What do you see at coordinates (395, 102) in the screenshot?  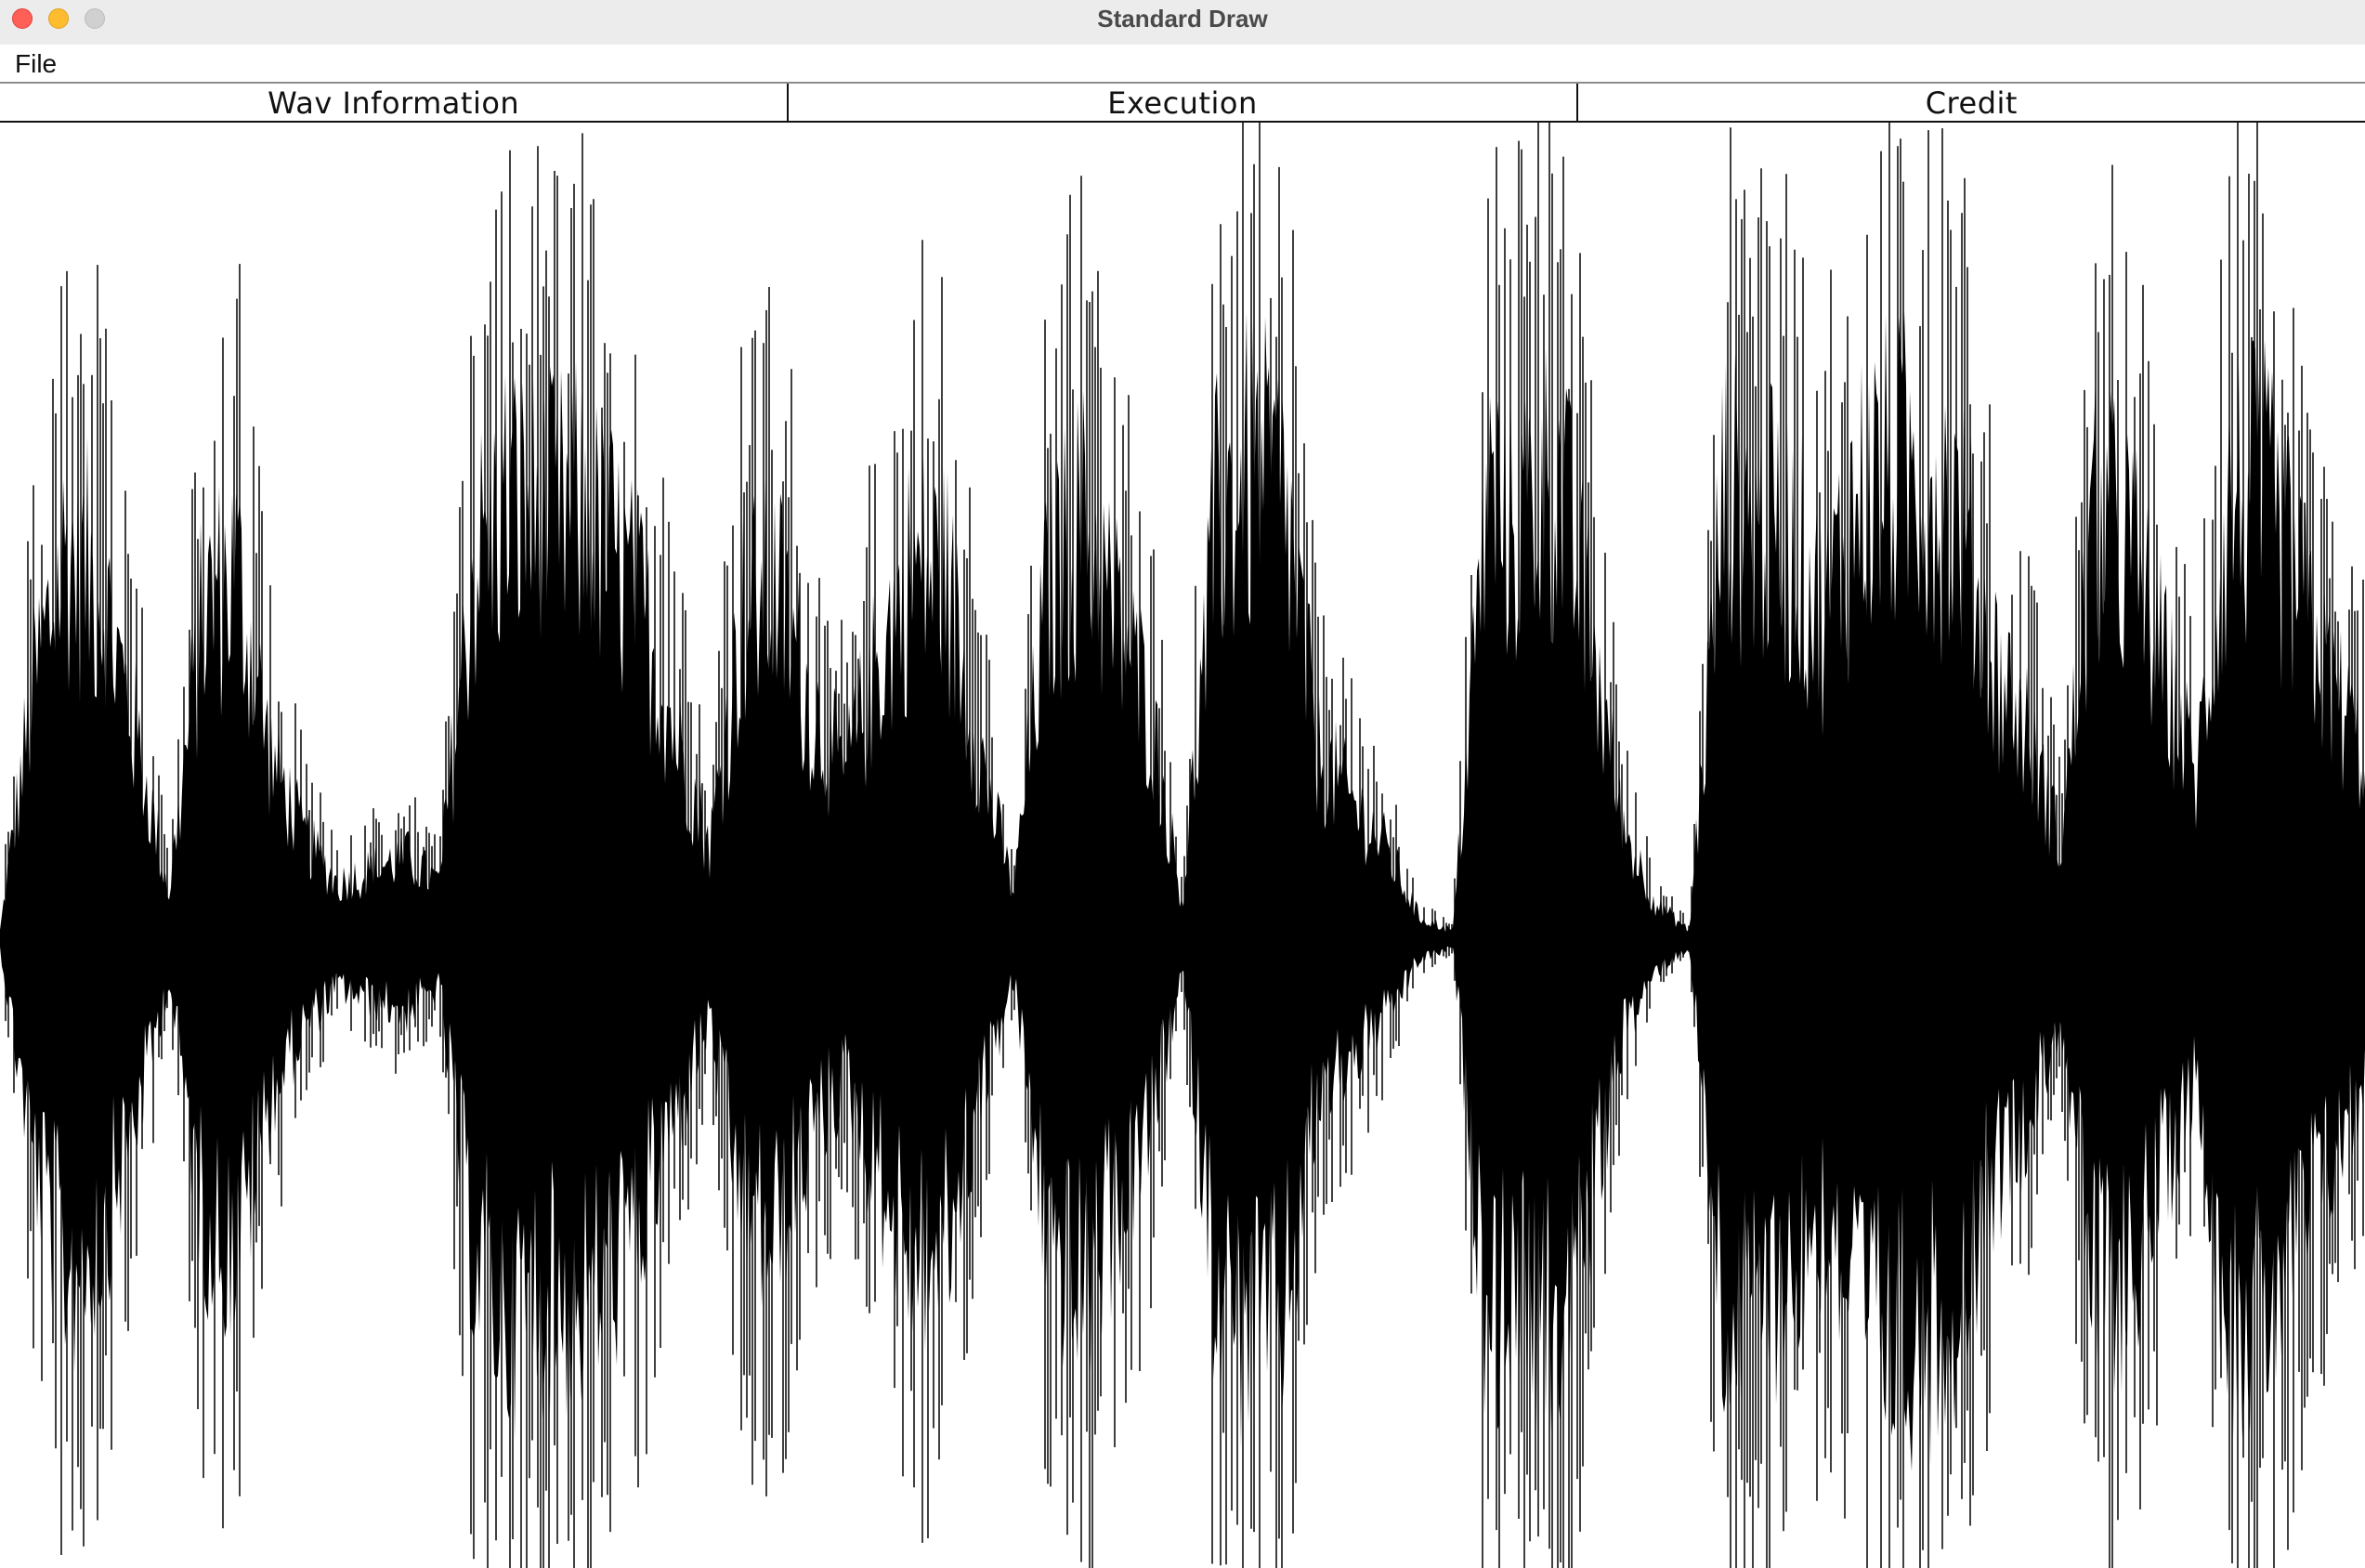 I see `tab-wav-information: Wav Information` at bounding box center [395, 102].